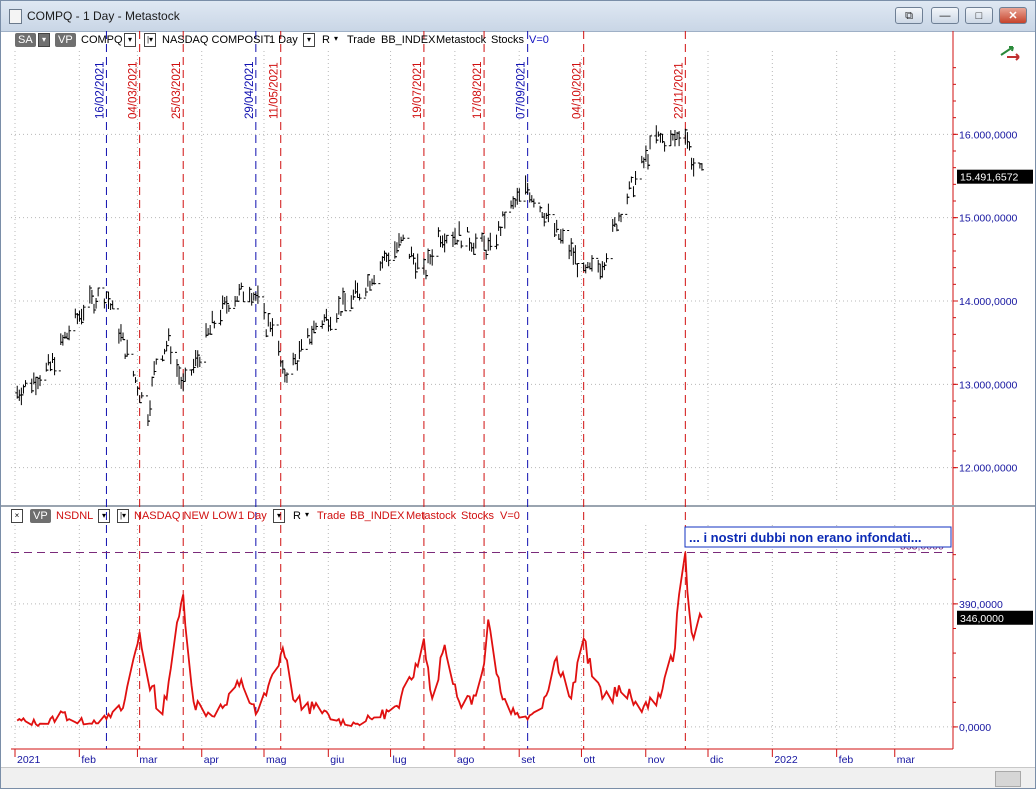 This screenshot has width=1036, height=789. What do you see at coordinates (988, 302) in the screenshot?
I see `price-tick-label: 14.000,0000` at bounding box center [988, 302].